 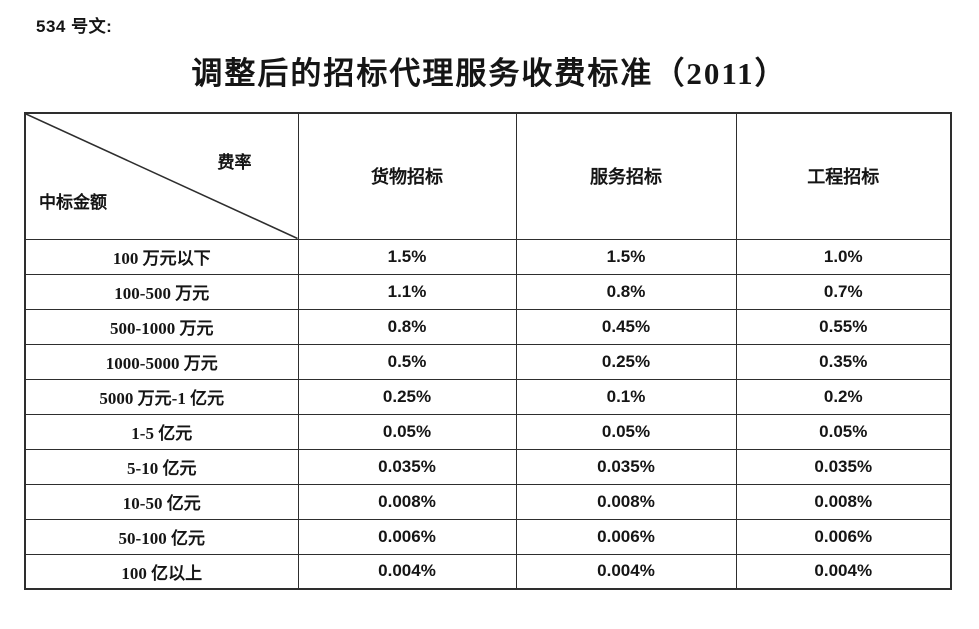 I want to click on table-row: 100-500 万元 1.1% 0.8% 0.7%, so click(x=488, y=291).